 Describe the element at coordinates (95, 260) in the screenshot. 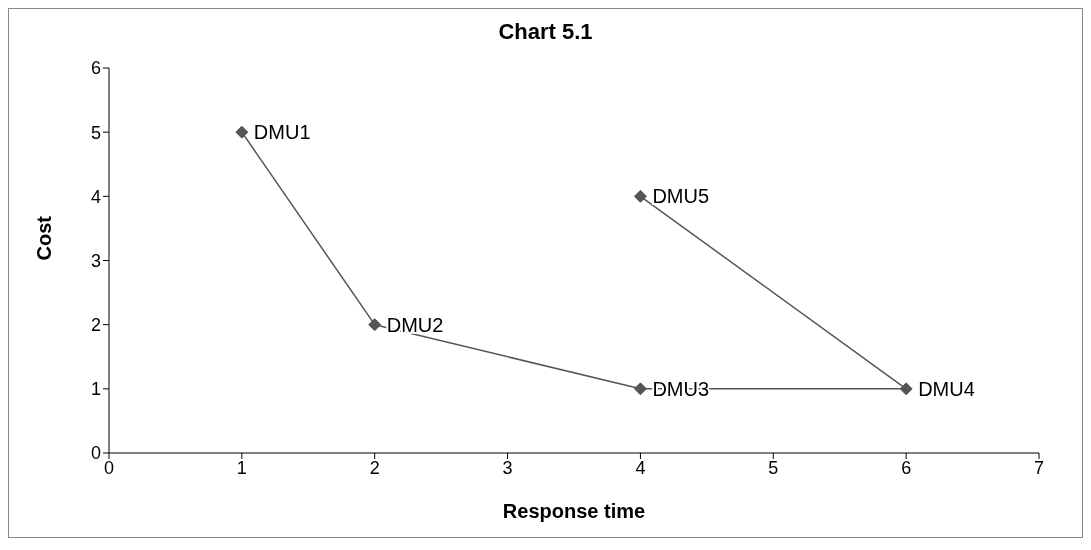

I see `y-tick-label: 3` at that location.